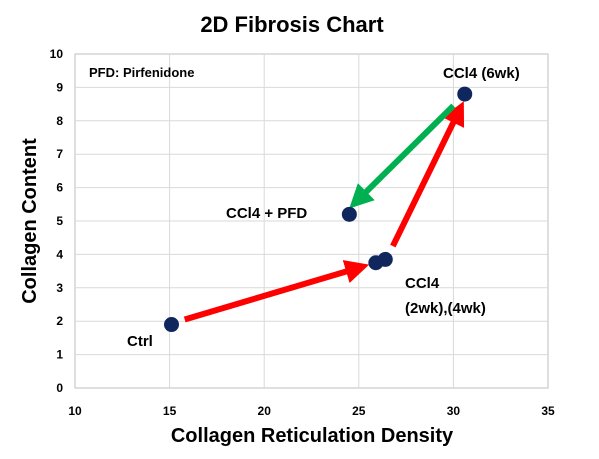 Image resolution: width=599 pixels, height=459 pixels. What do you see at coordinates (445, 308) in the screenshot?
I see `point-label-2wk-4wk: (2wk),(4wk)` at bounding box center [445, 308].